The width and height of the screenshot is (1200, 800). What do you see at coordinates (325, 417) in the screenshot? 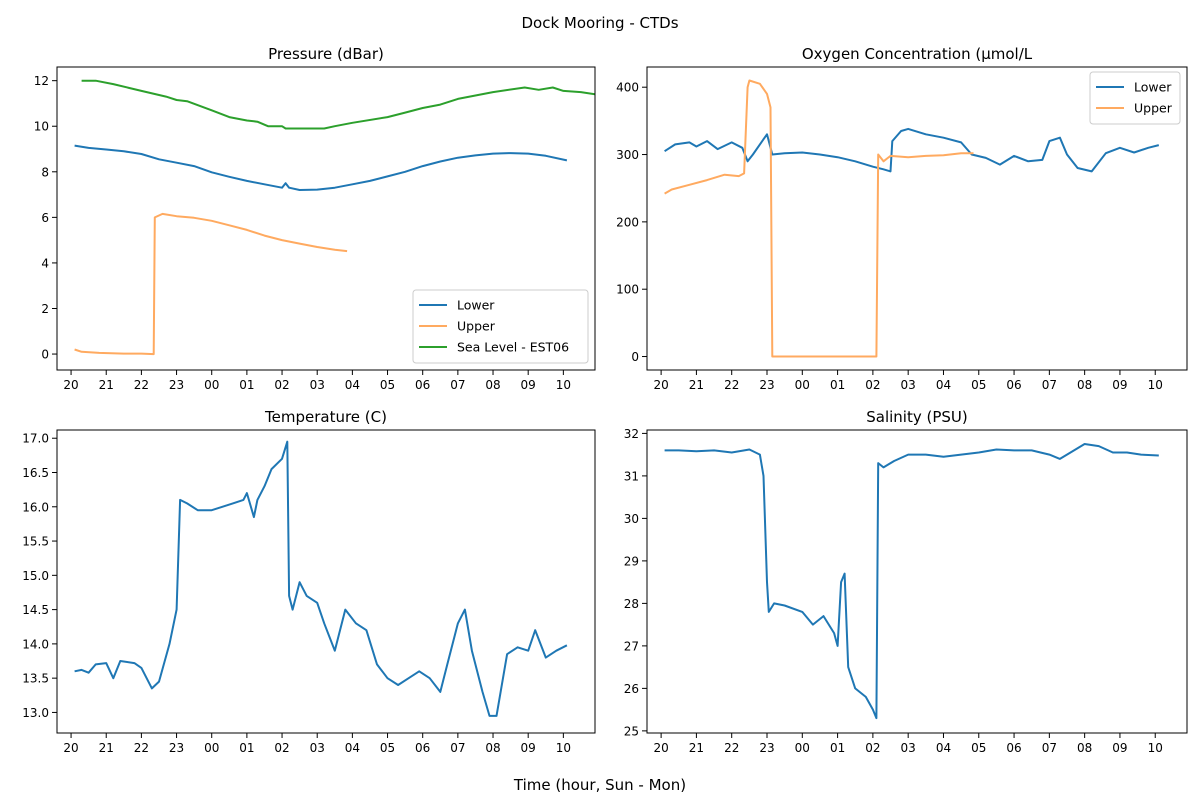
I see `subplot-title: Temperature (C)` at bounding box center [325, 417].